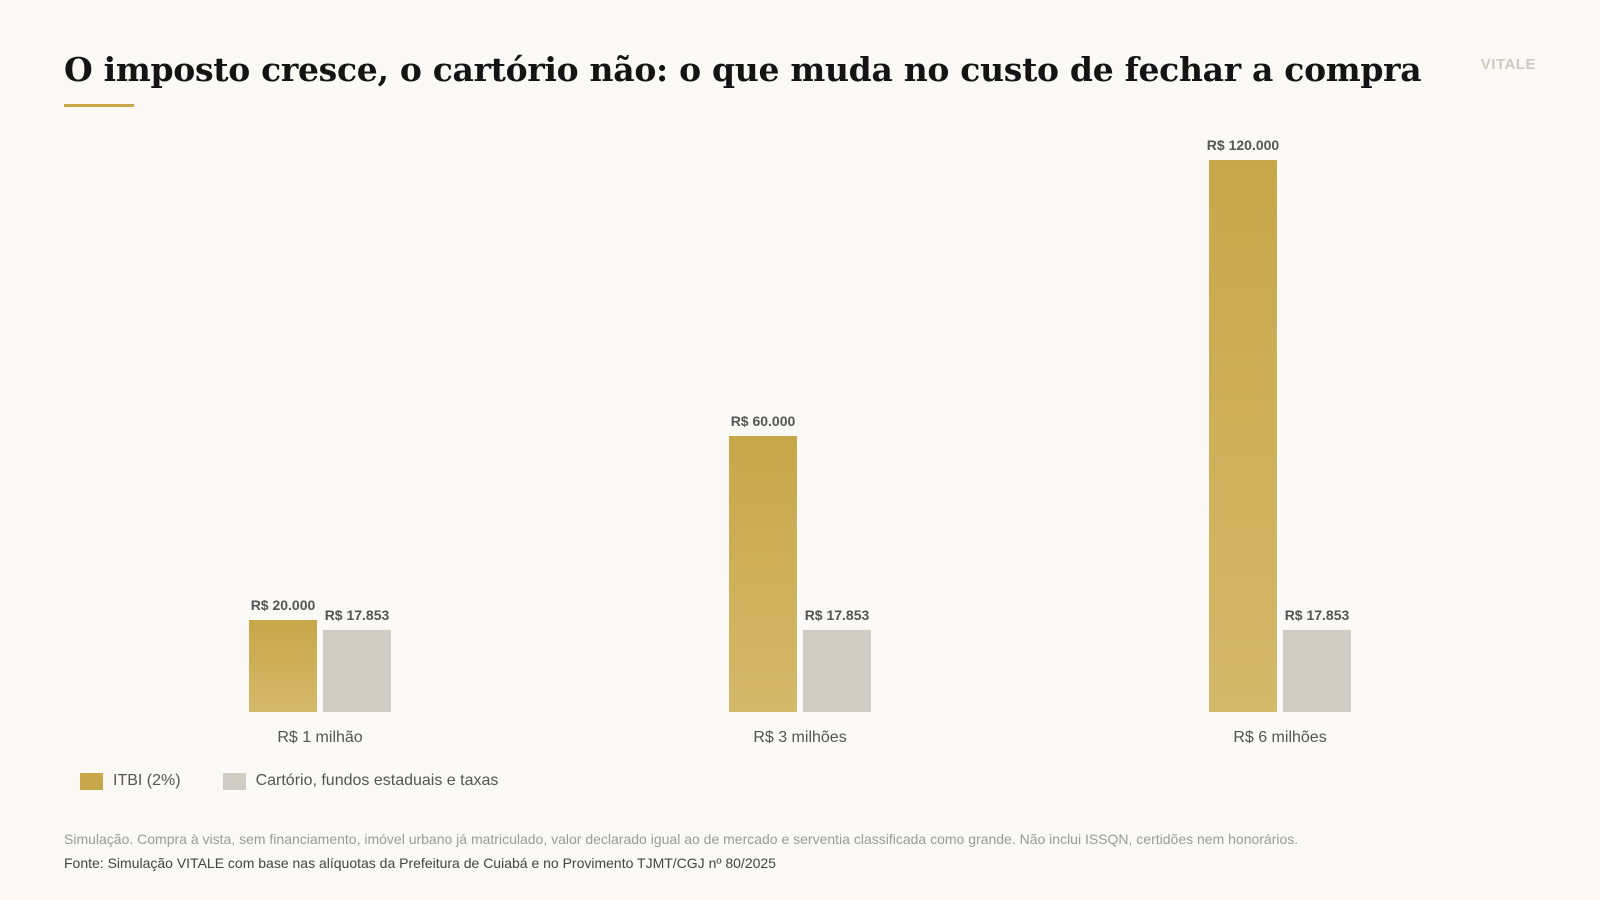 This screenshot has height=900, width=1600. What do you see at coordinates (147, 780) in the screenshot?
I see `legend-label-itbi: ITBI (2%)` at bounding box center [147, 780].